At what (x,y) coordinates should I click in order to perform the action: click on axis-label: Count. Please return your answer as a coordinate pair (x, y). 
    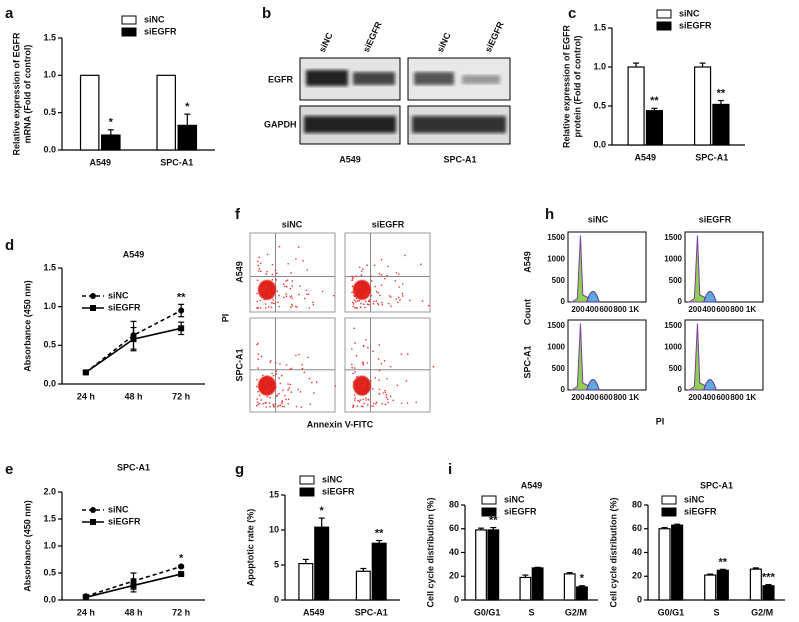
    Looking at the image, I should click on (527, 312).